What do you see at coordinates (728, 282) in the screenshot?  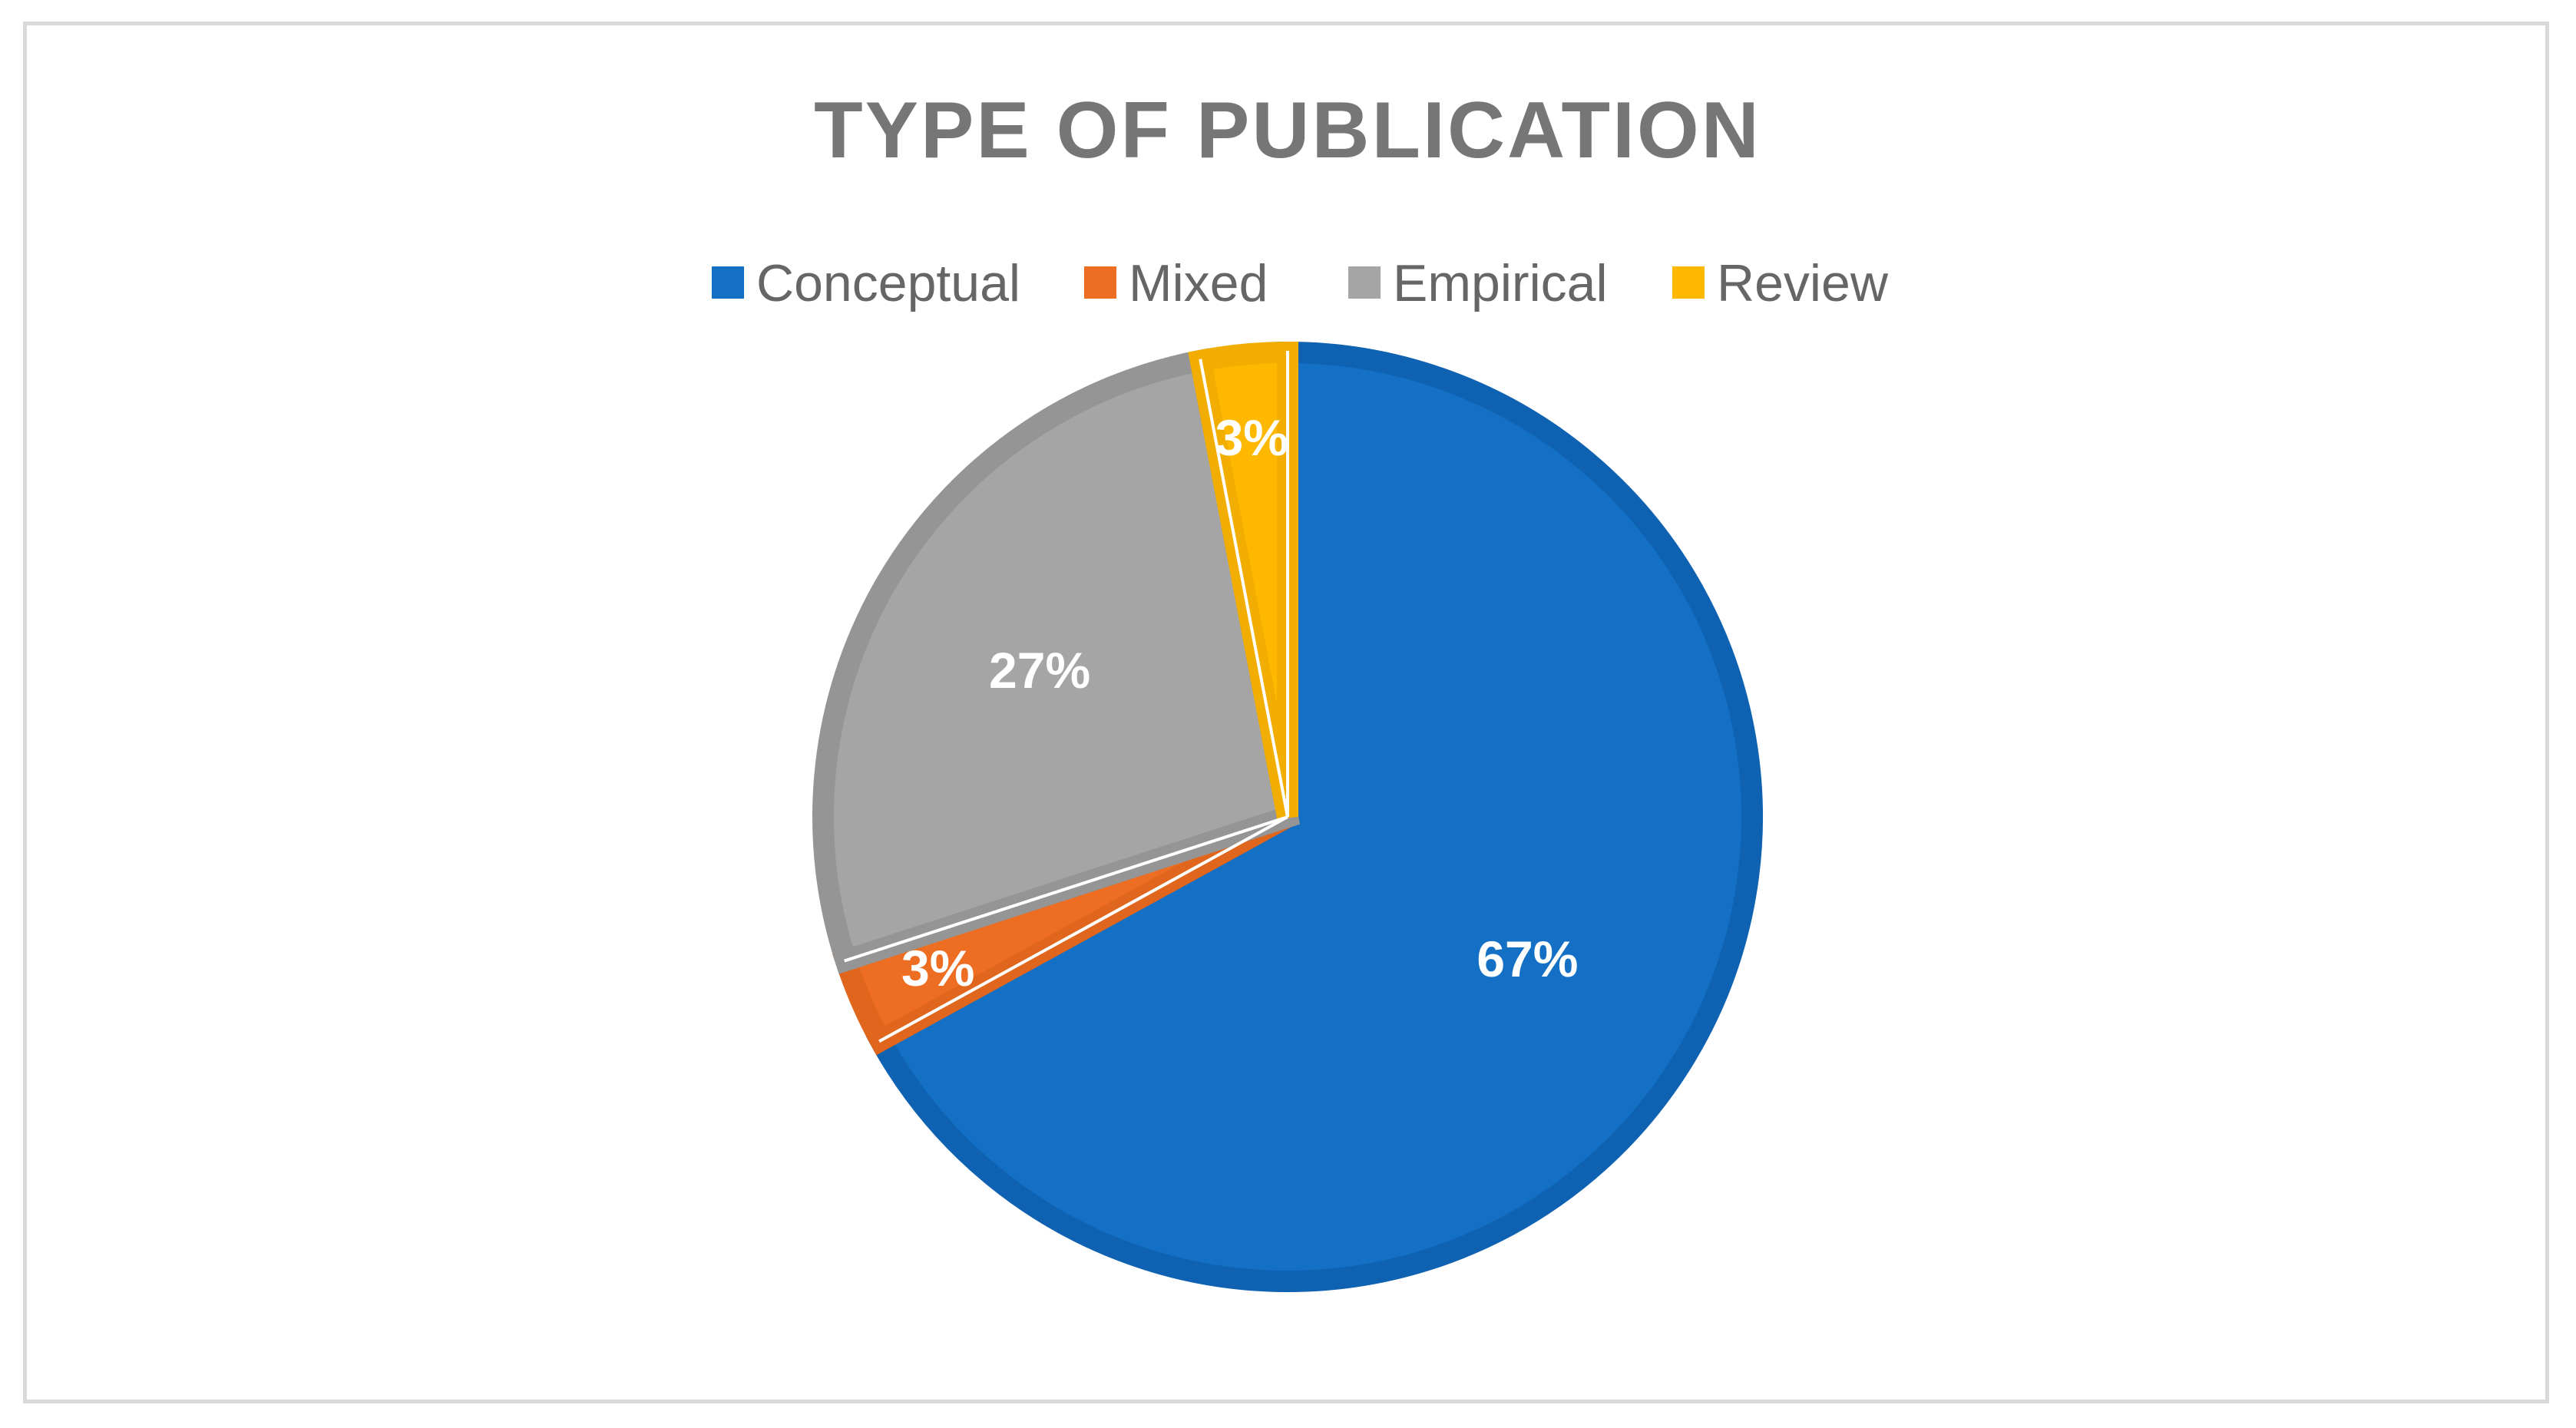 I see `legend-swatch-conceptual` at bounding box center [728, 282].